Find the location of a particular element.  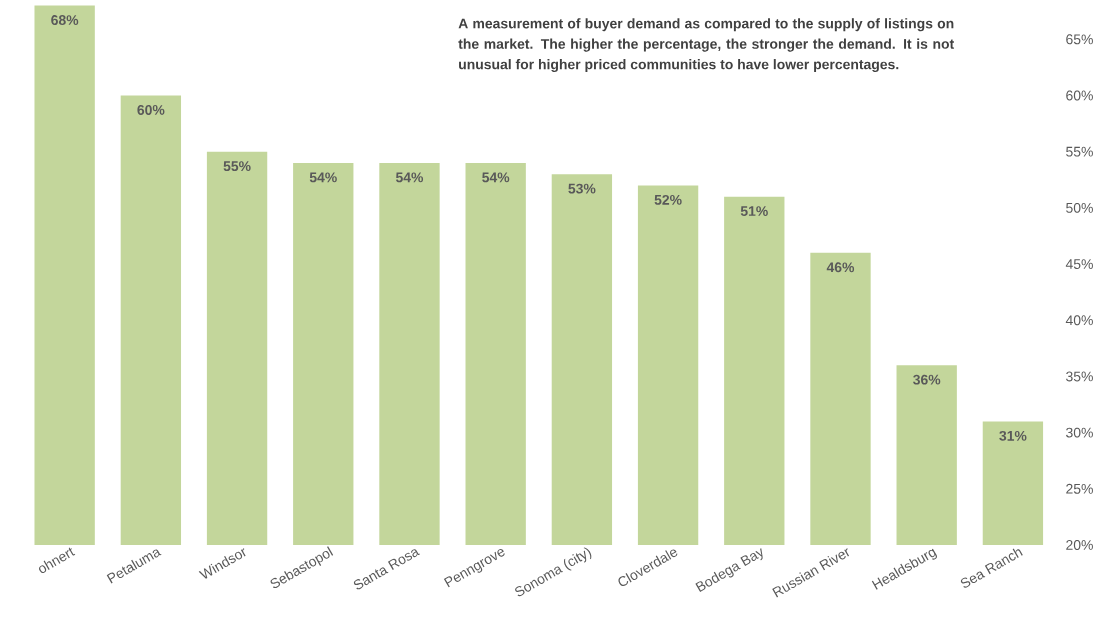

y-tick-label: 20% is located at coordinates (1079, 545).